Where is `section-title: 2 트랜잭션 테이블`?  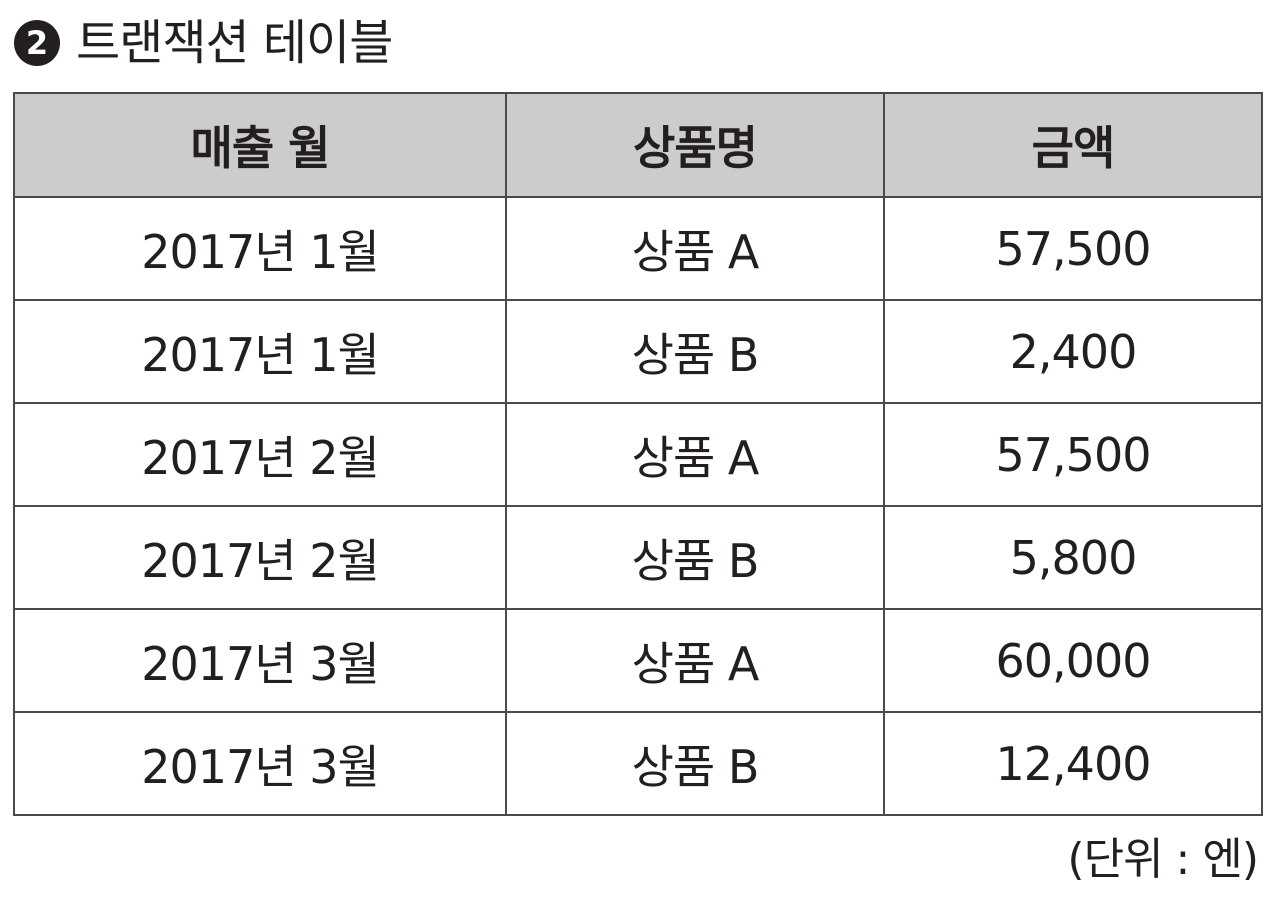
section-title: 2 트랜잭션 테이블 is located at coordinates (203, 43).